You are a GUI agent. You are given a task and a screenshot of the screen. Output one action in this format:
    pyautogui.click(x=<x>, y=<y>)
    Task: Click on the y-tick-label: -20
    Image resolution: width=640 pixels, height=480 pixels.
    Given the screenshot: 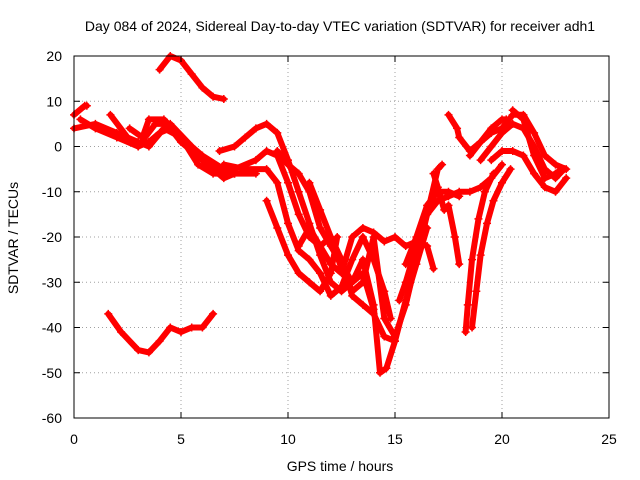 What is the action you would take?
    pyautogui.click(x=52, y=237)
    